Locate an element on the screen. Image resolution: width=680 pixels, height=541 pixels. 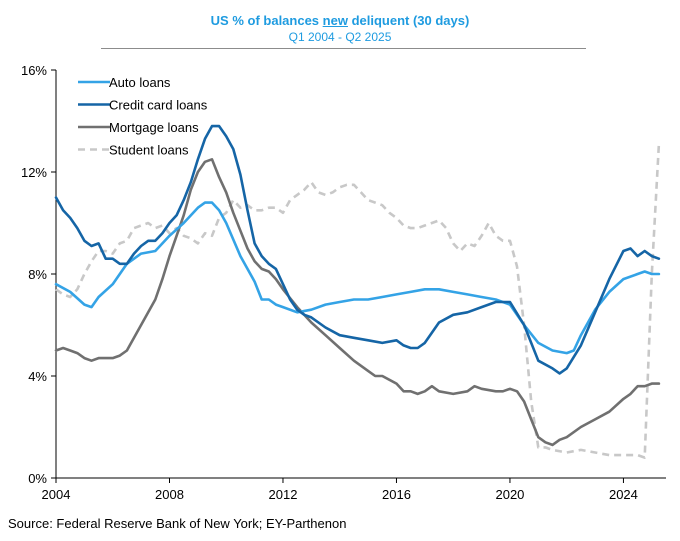
y-tick-label: 0% is located at coordinates (37, 478).